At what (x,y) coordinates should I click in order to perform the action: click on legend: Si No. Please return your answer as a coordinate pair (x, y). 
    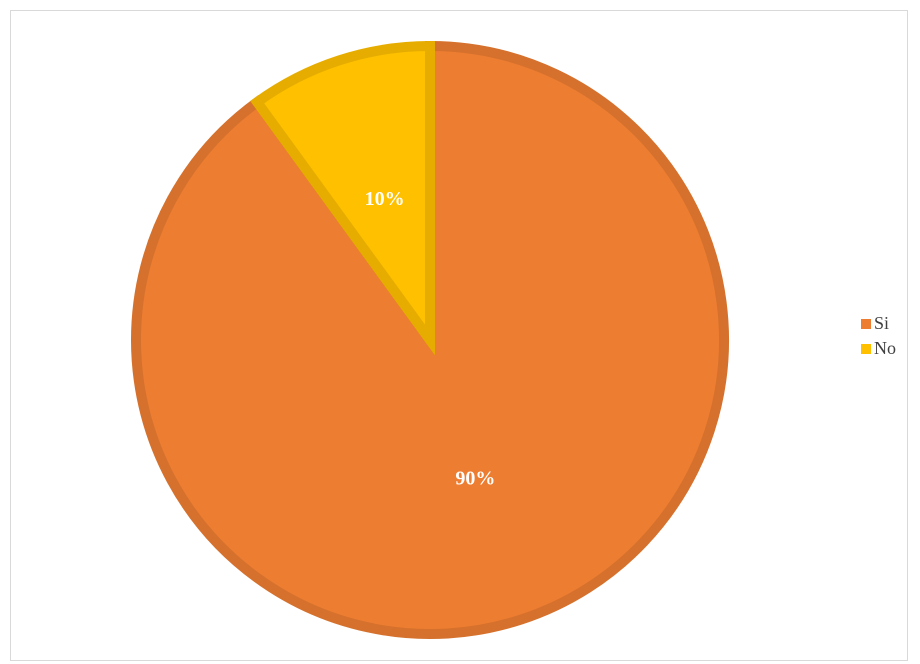
    Looking at the image, I should click on (878, 336).